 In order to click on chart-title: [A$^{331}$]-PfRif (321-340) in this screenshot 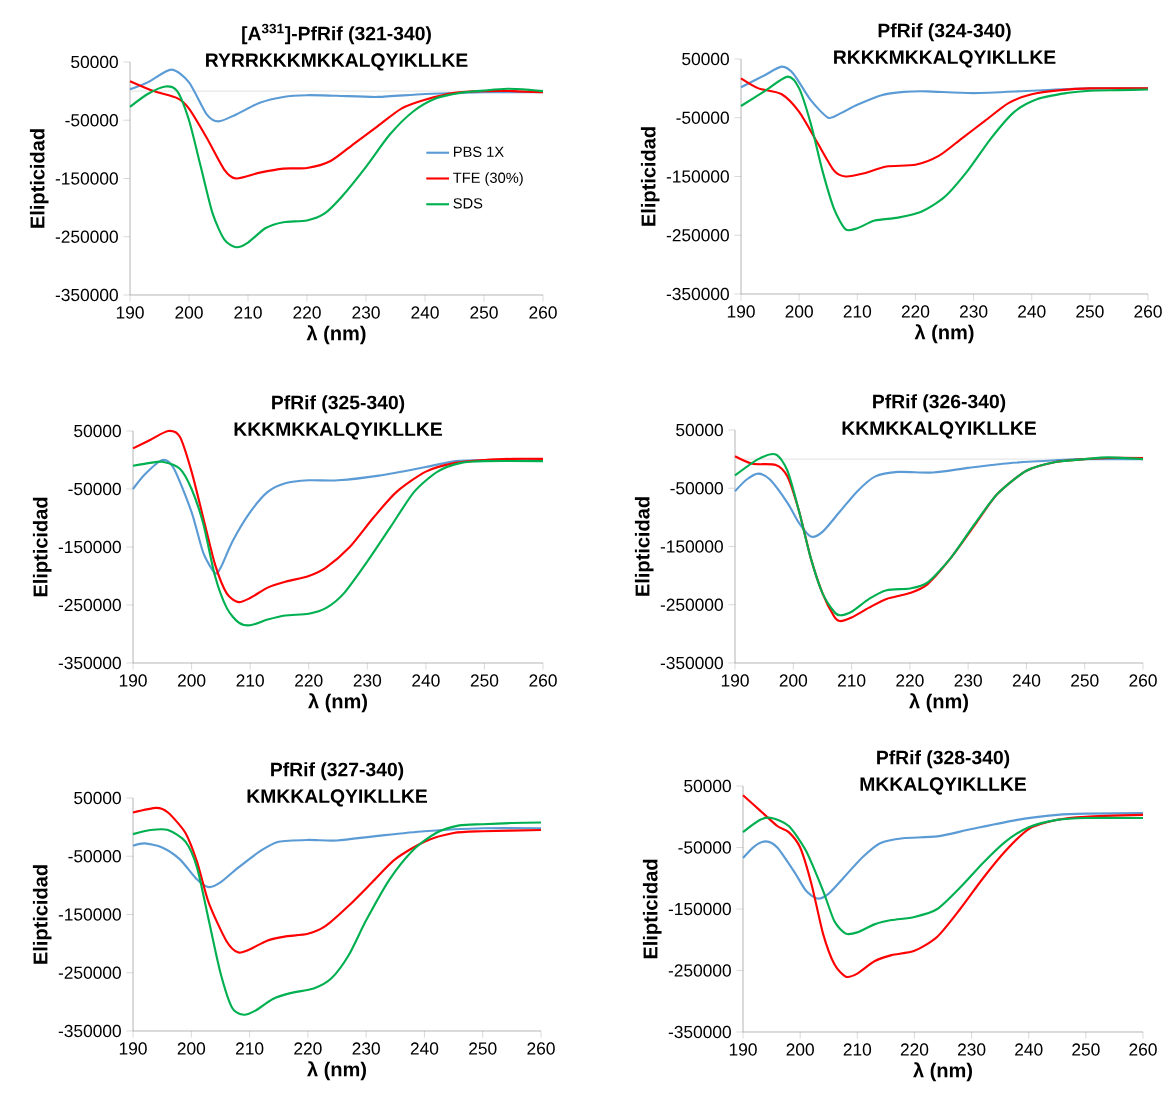, I will do `click(336, 34)`.